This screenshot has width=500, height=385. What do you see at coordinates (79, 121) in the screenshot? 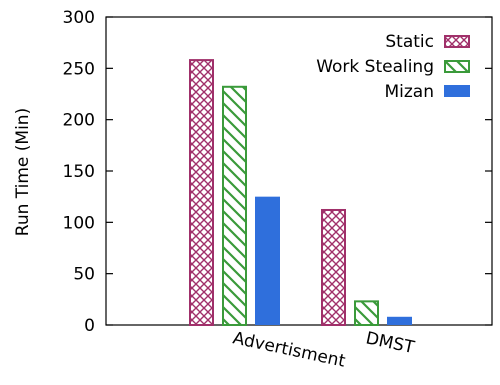
I see `y-tick-label: 200` at bounding box center [79, 121].